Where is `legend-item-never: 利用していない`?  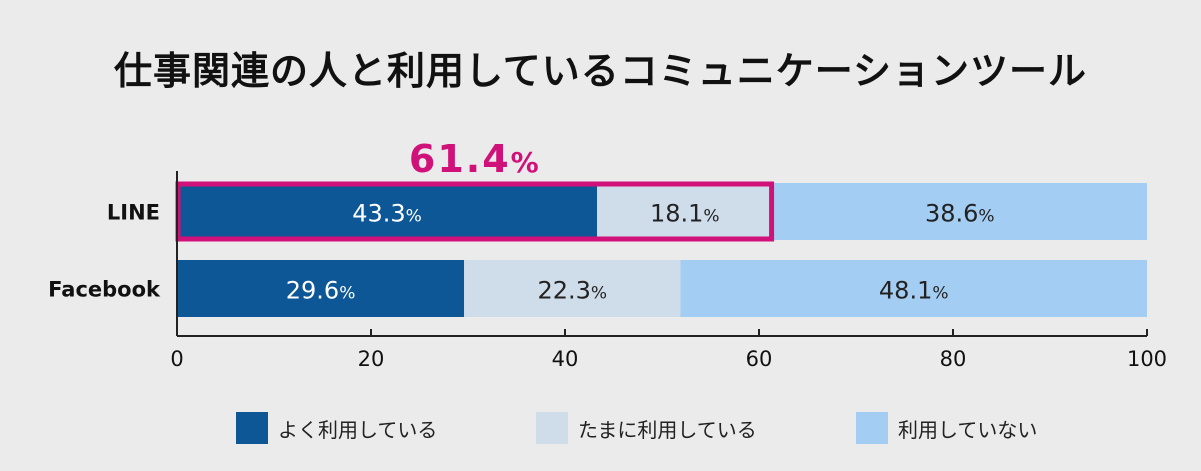
legend-item-never: 利用していない is located at coordinates (946, 428).